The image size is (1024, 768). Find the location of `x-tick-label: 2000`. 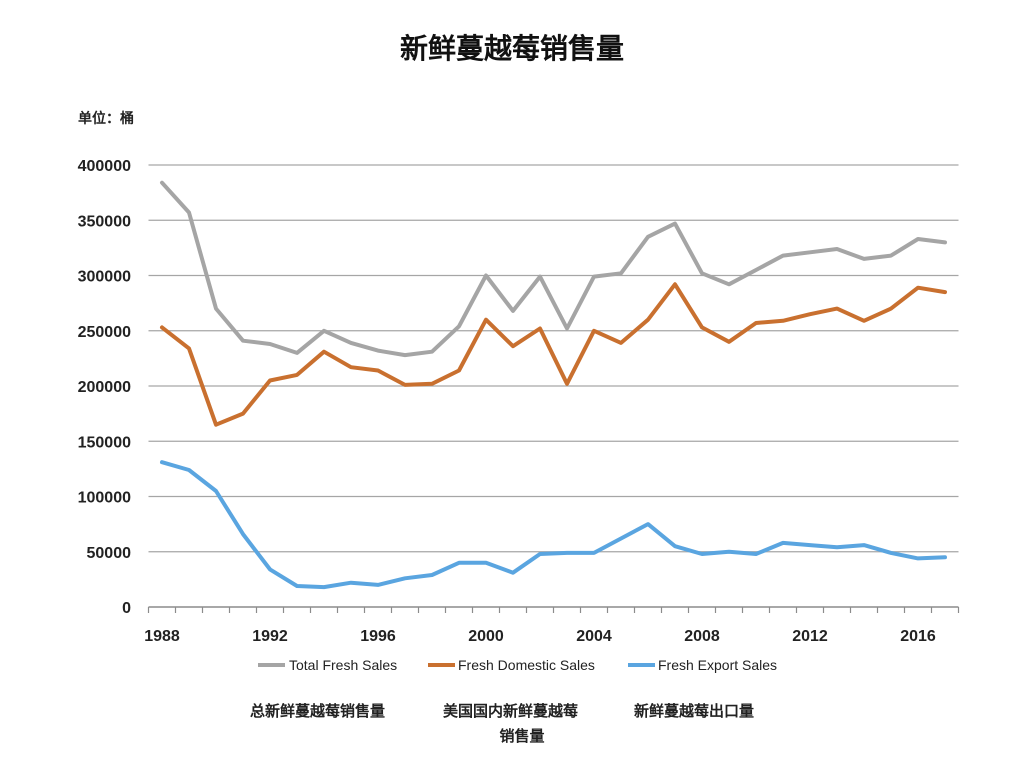

x-tick-label: 2000 is located at coordinates (486, 636).